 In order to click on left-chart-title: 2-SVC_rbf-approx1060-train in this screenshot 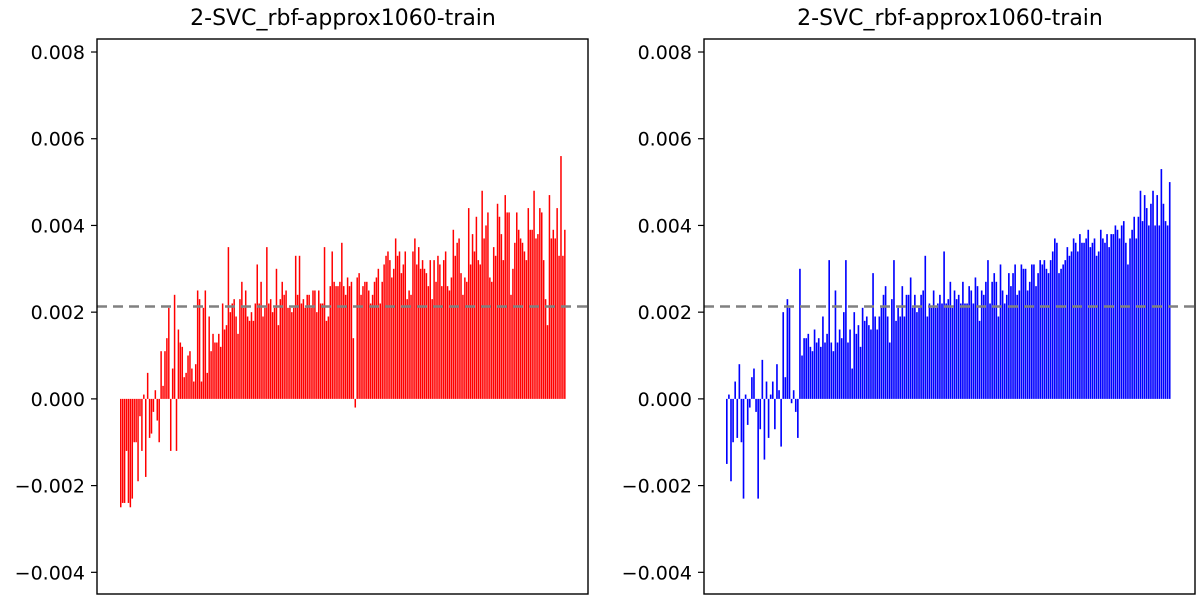, I will do `click(343, 18)`.